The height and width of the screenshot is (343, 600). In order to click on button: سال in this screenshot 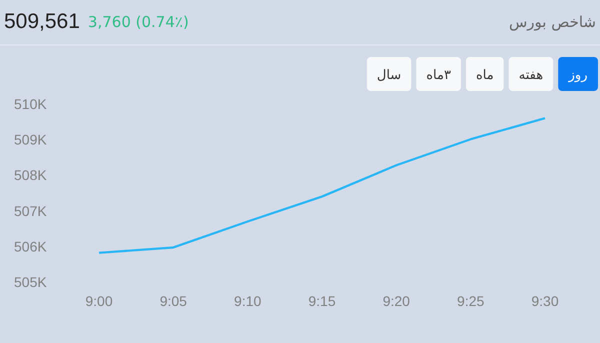, I will do `click(389, 74)`.